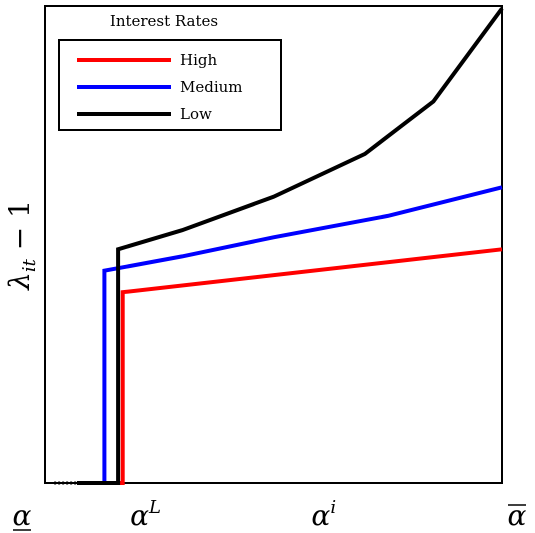  Describe the element at coordinates (164, 21) in the screenshot. I see `legend-title: Interest Rates` at that location.